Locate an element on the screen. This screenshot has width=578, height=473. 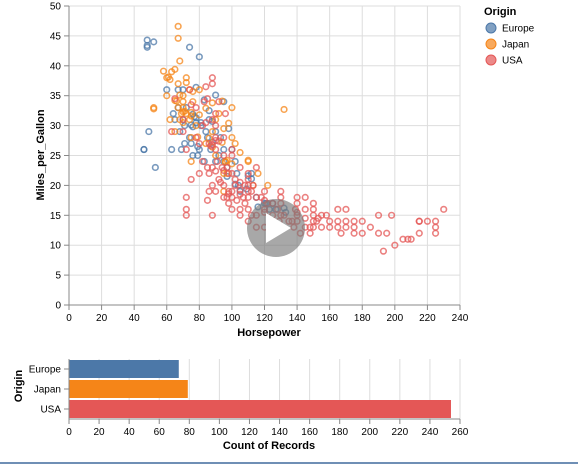
bar-x-axis-title: Count of Records is located at coordinates (269, 446).